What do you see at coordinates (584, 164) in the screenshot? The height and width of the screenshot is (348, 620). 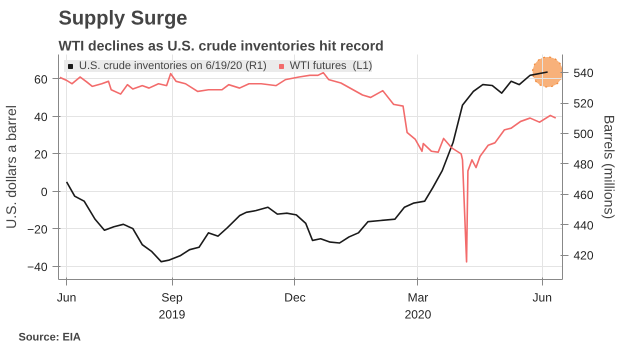 I see `y2-tick-label: 480` at bounding box center [584, 164].